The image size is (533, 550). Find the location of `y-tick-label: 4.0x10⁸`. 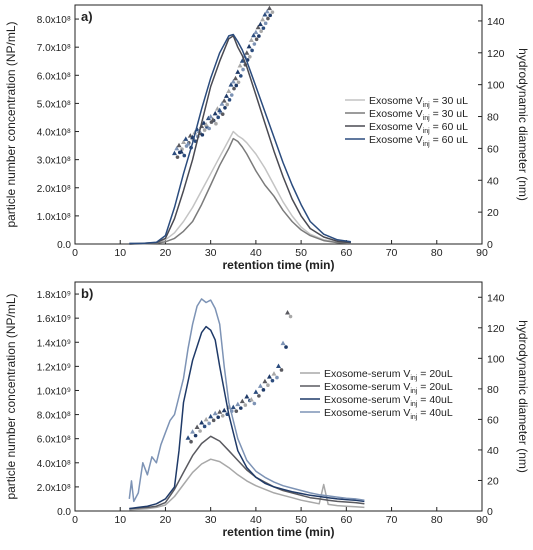

y-tick-label: 4.0x10⁸ is located at coordinates (54, 133).